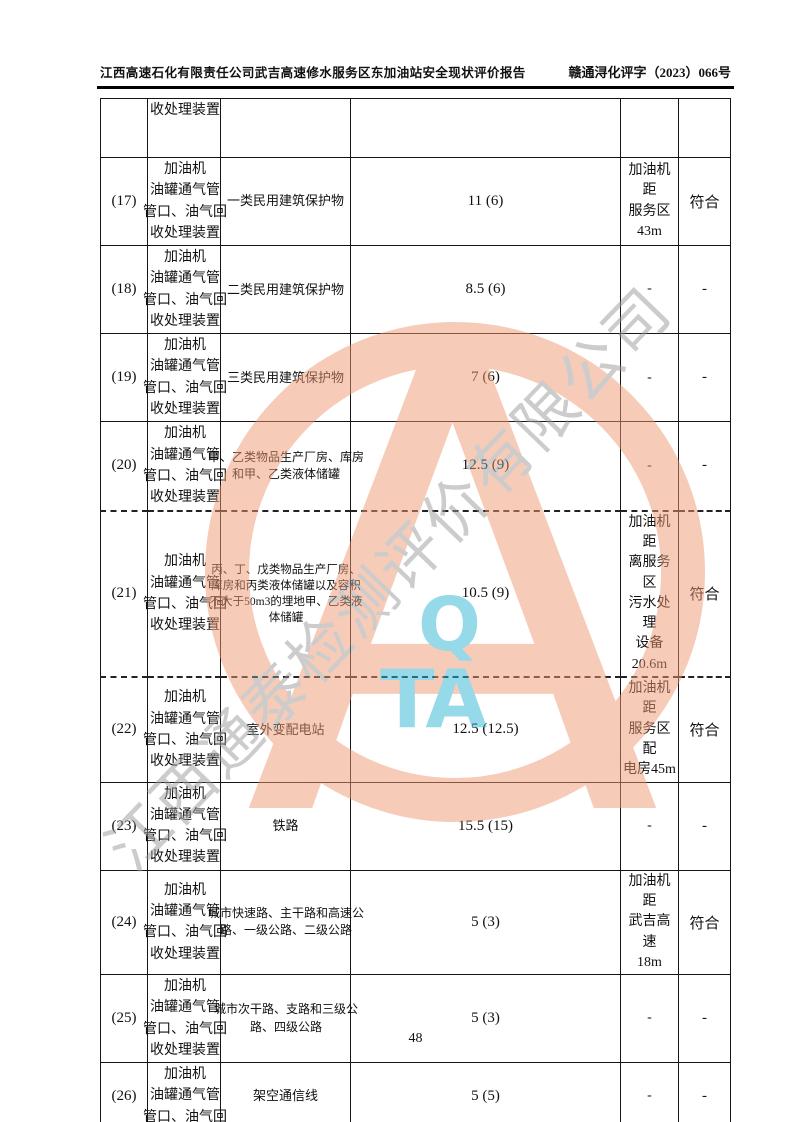  What do you see at coordinates (124, 826) in the screenshot?
I see `row-number-cell: (23)` at bounding box center [124, 826].